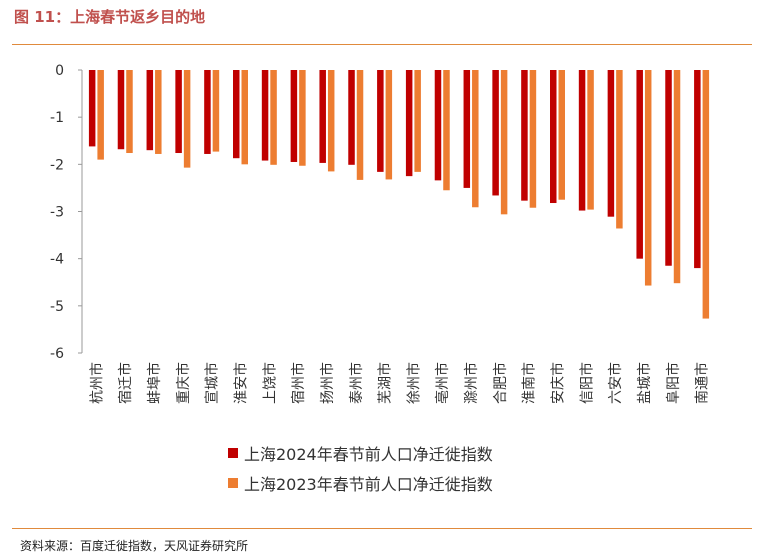 This screenshot has height=557, width=764. Describe the element at coordinates (582, 140) in the screenshot. I see `bar-2024-信阳市` at that location.